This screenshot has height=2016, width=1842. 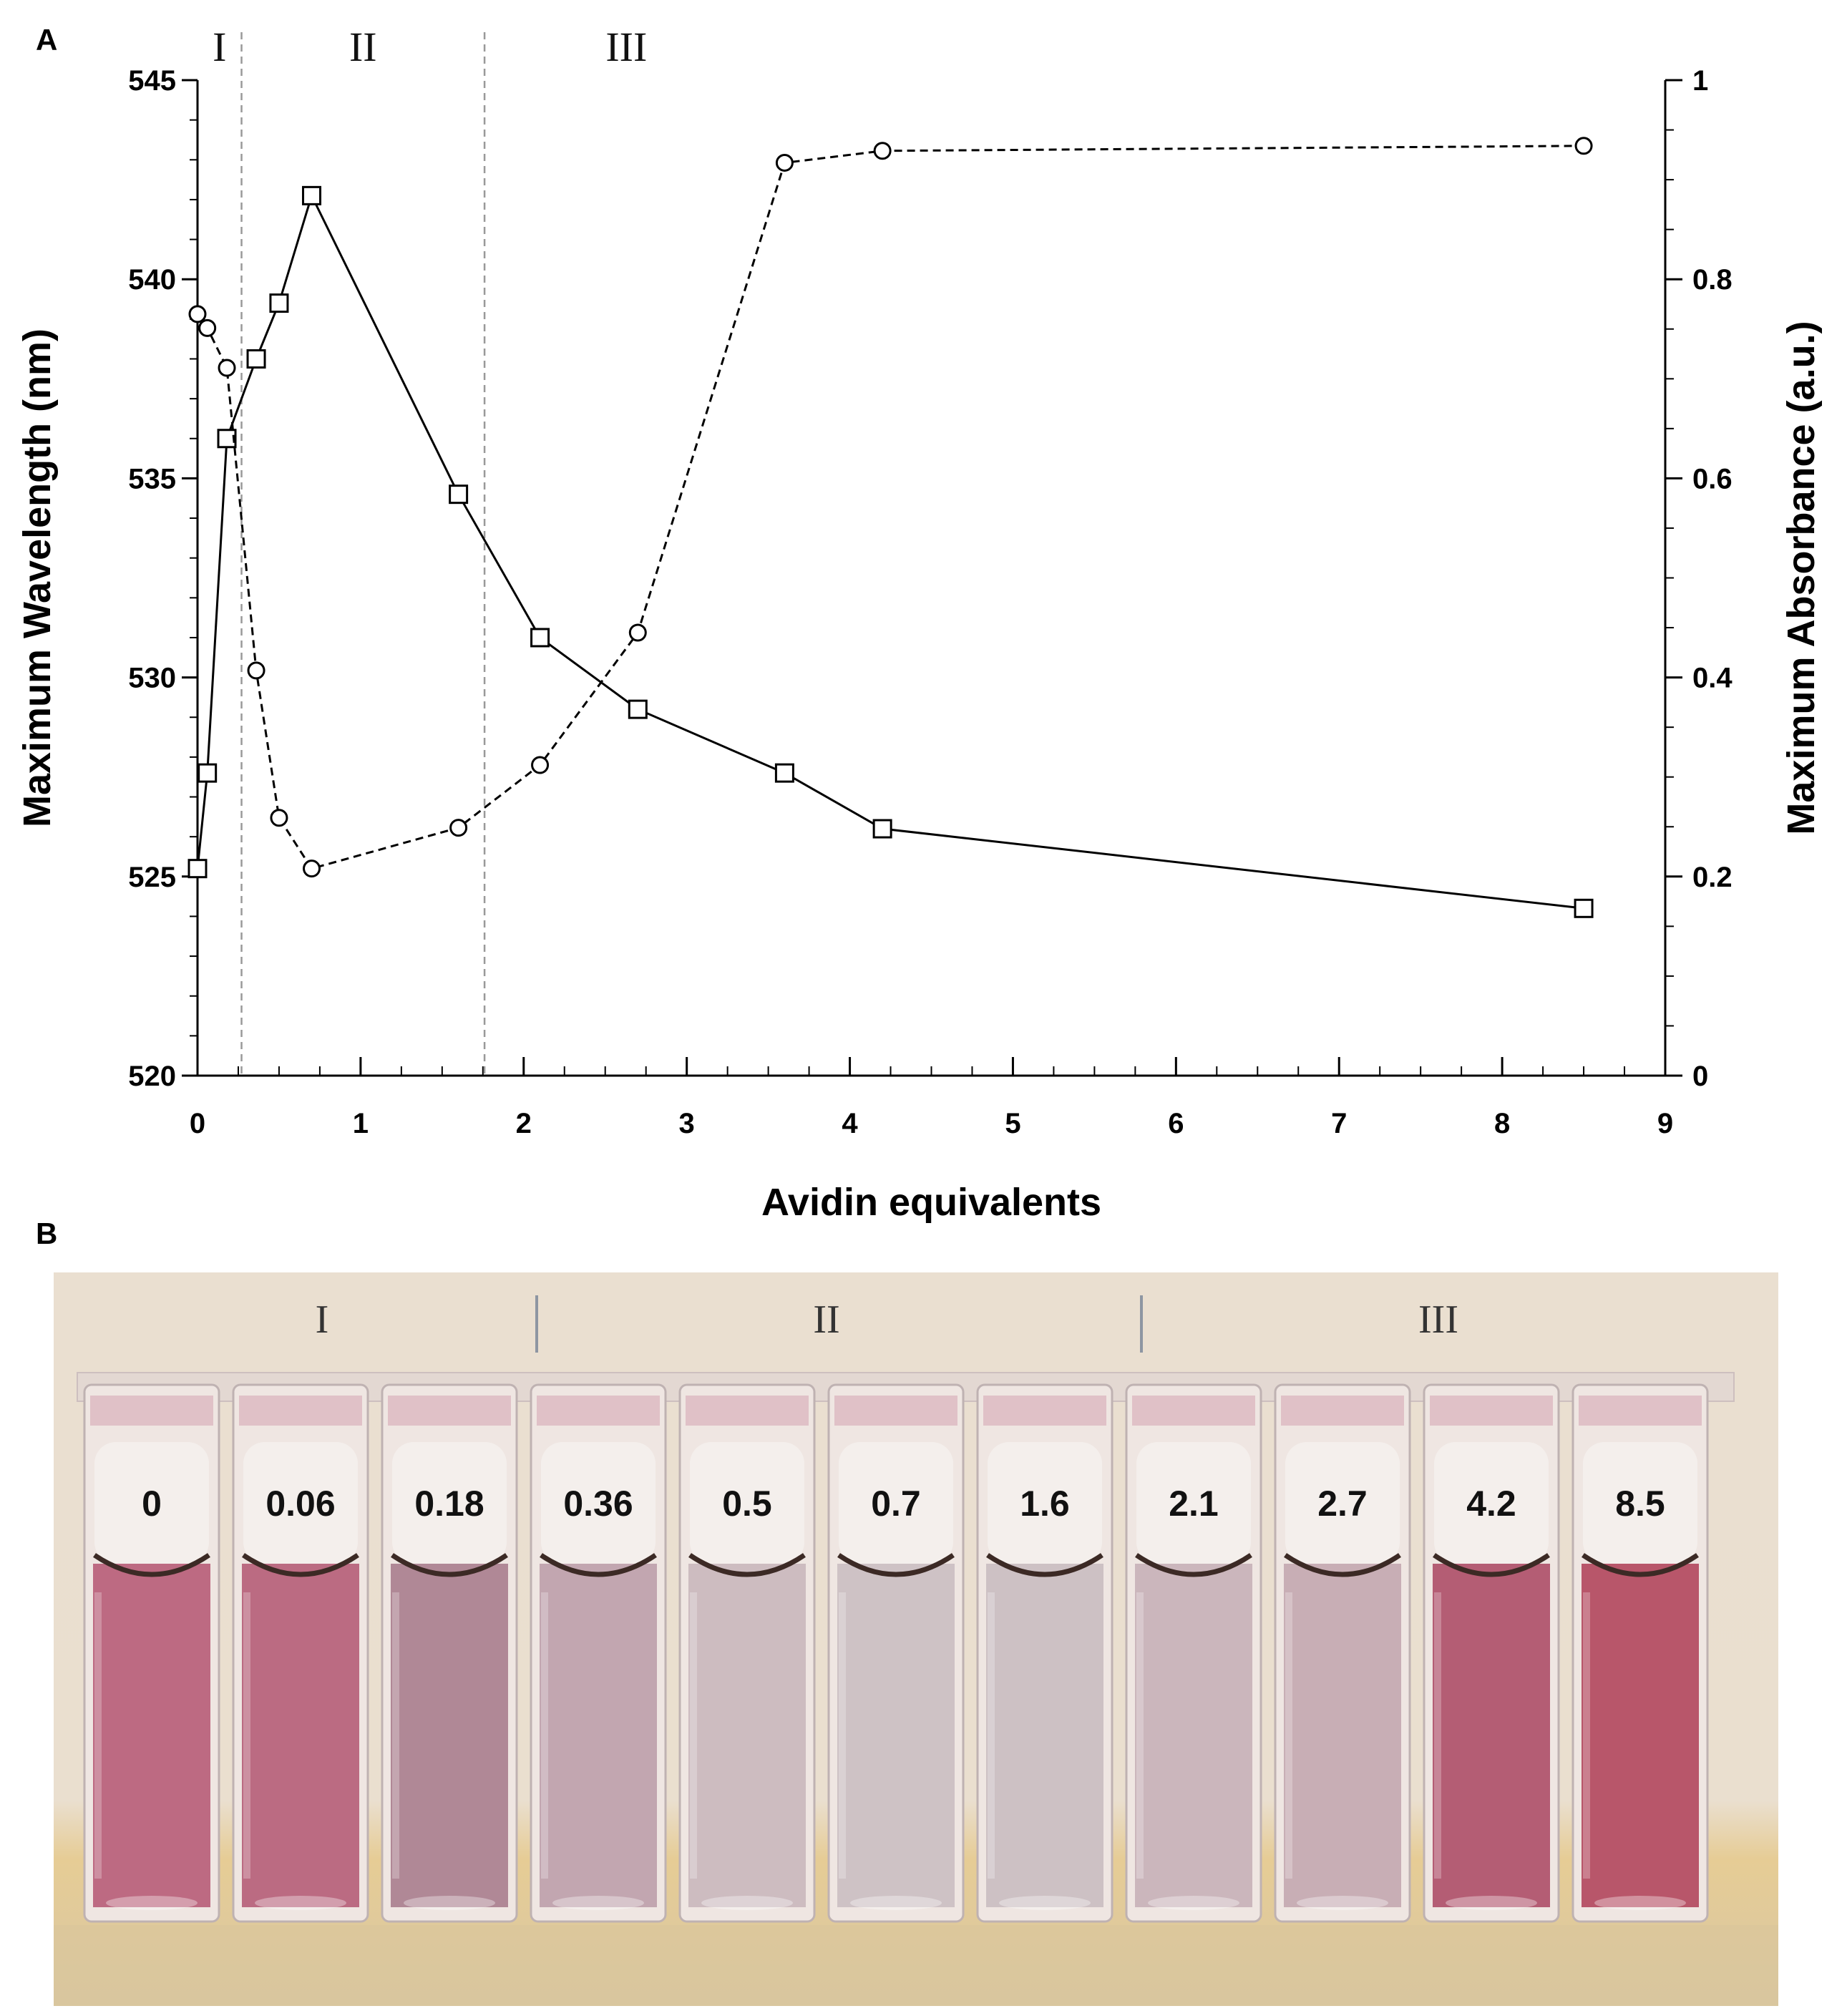 I want to click on cuvette-concentration-label: 0.18, so click(x=449, y=1504).